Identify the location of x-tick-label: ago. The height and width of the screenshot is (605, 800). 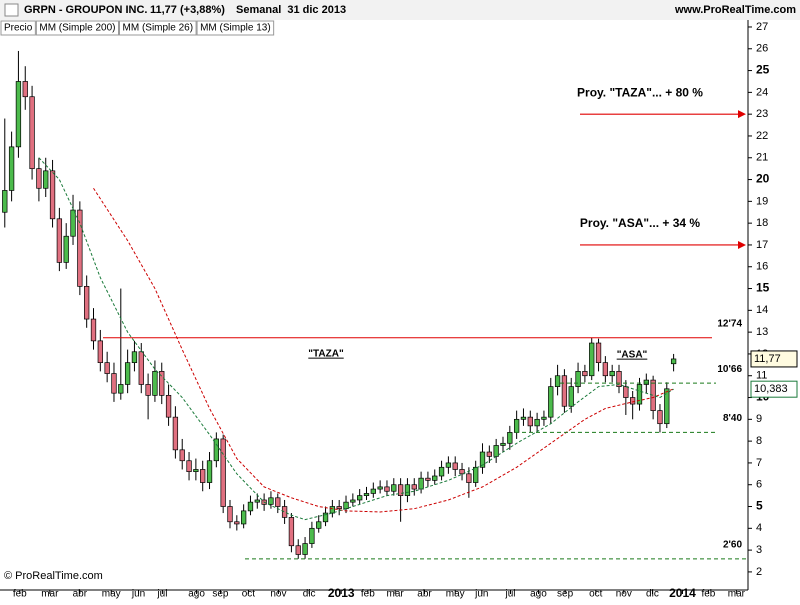
(196, 594).